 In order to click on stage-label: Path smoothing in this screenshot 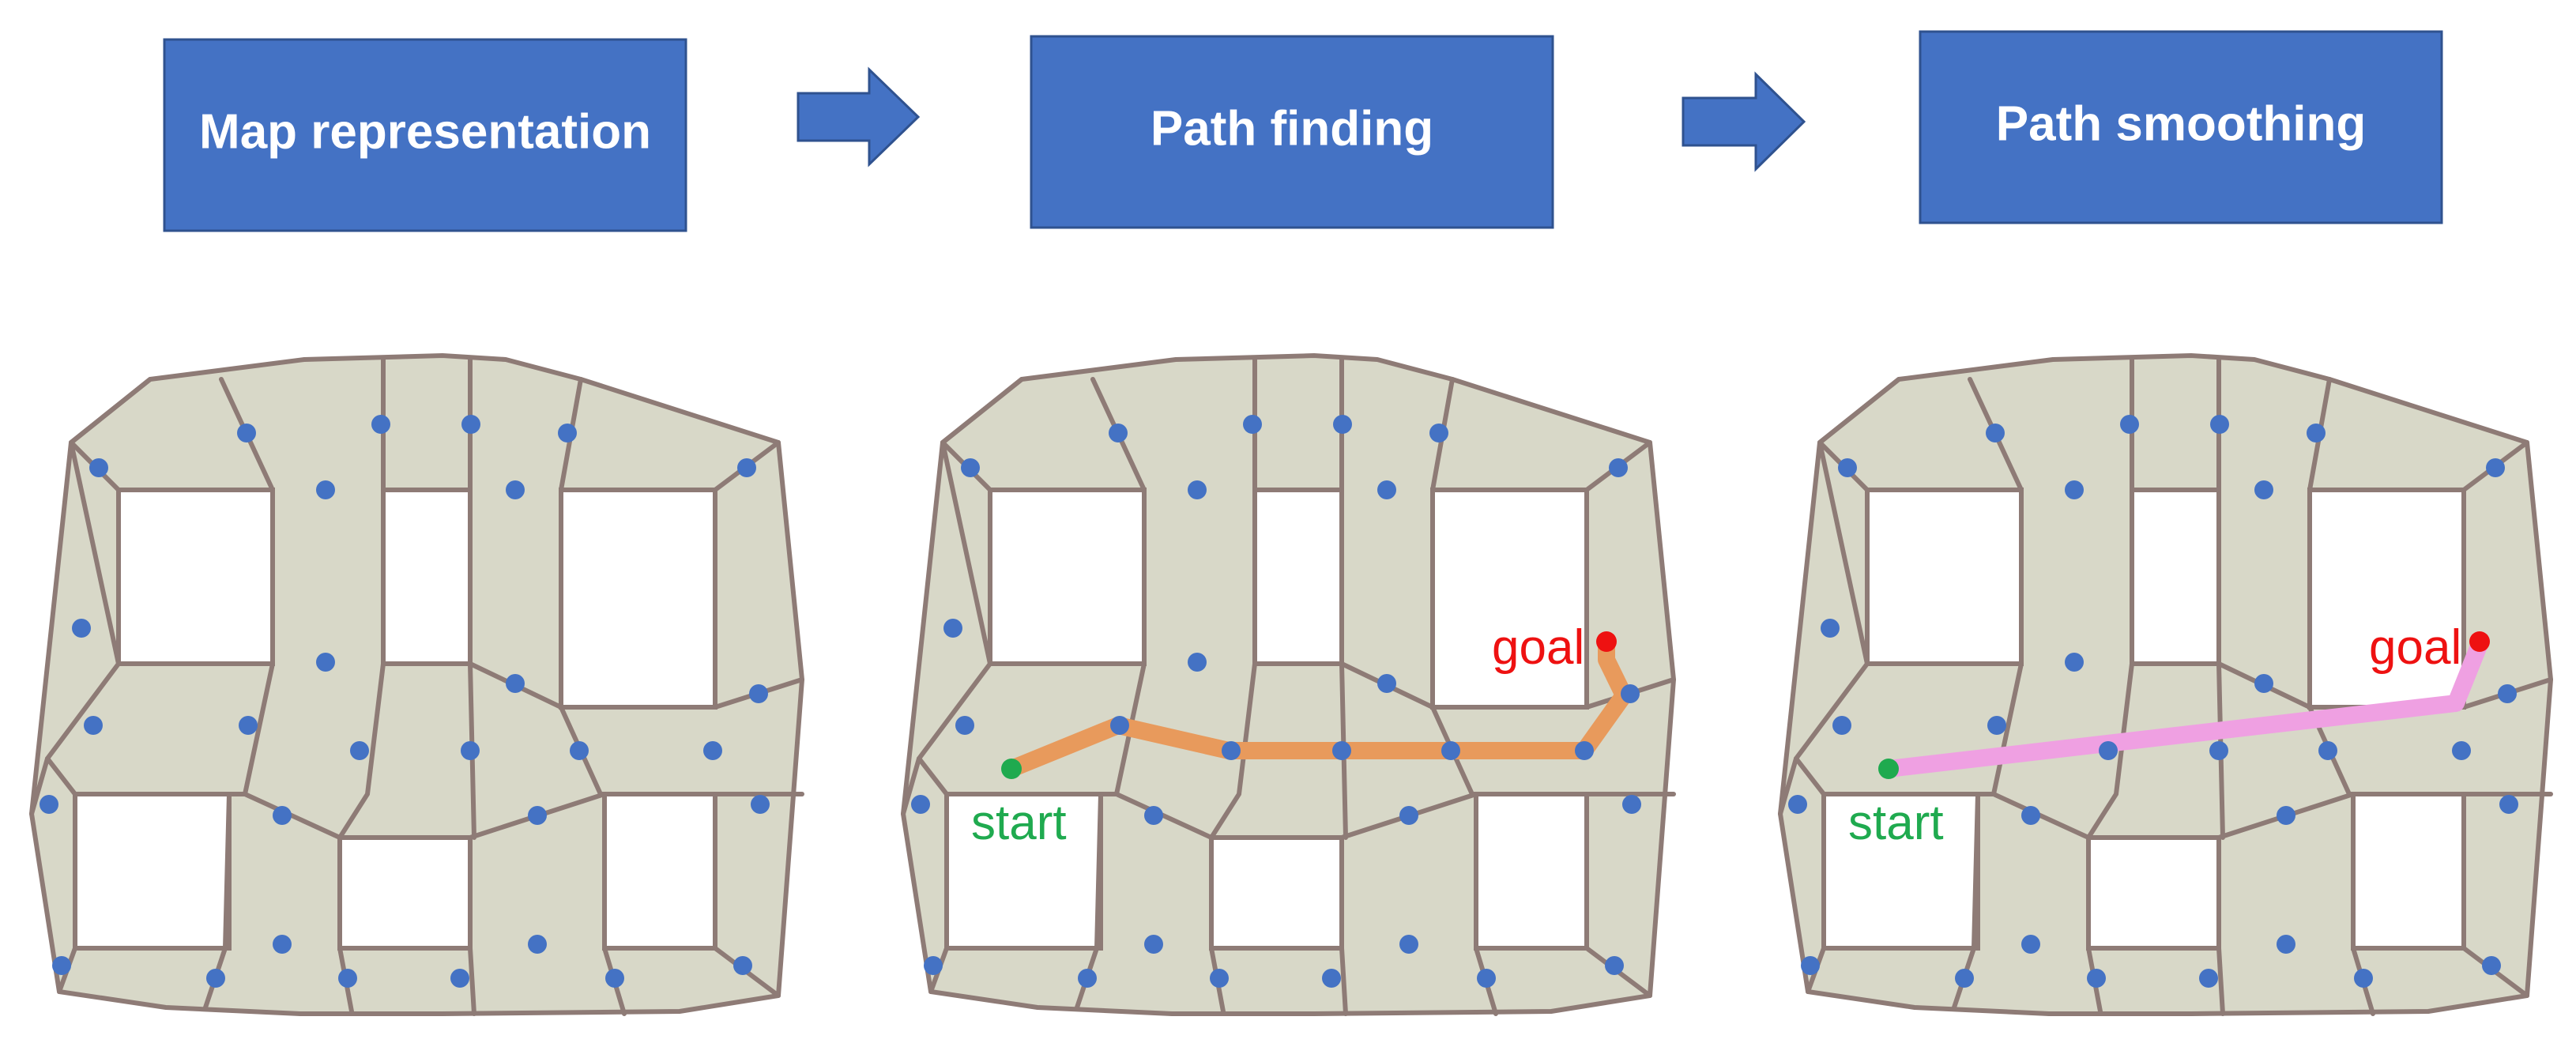, I will do `click(2181, 123)`.